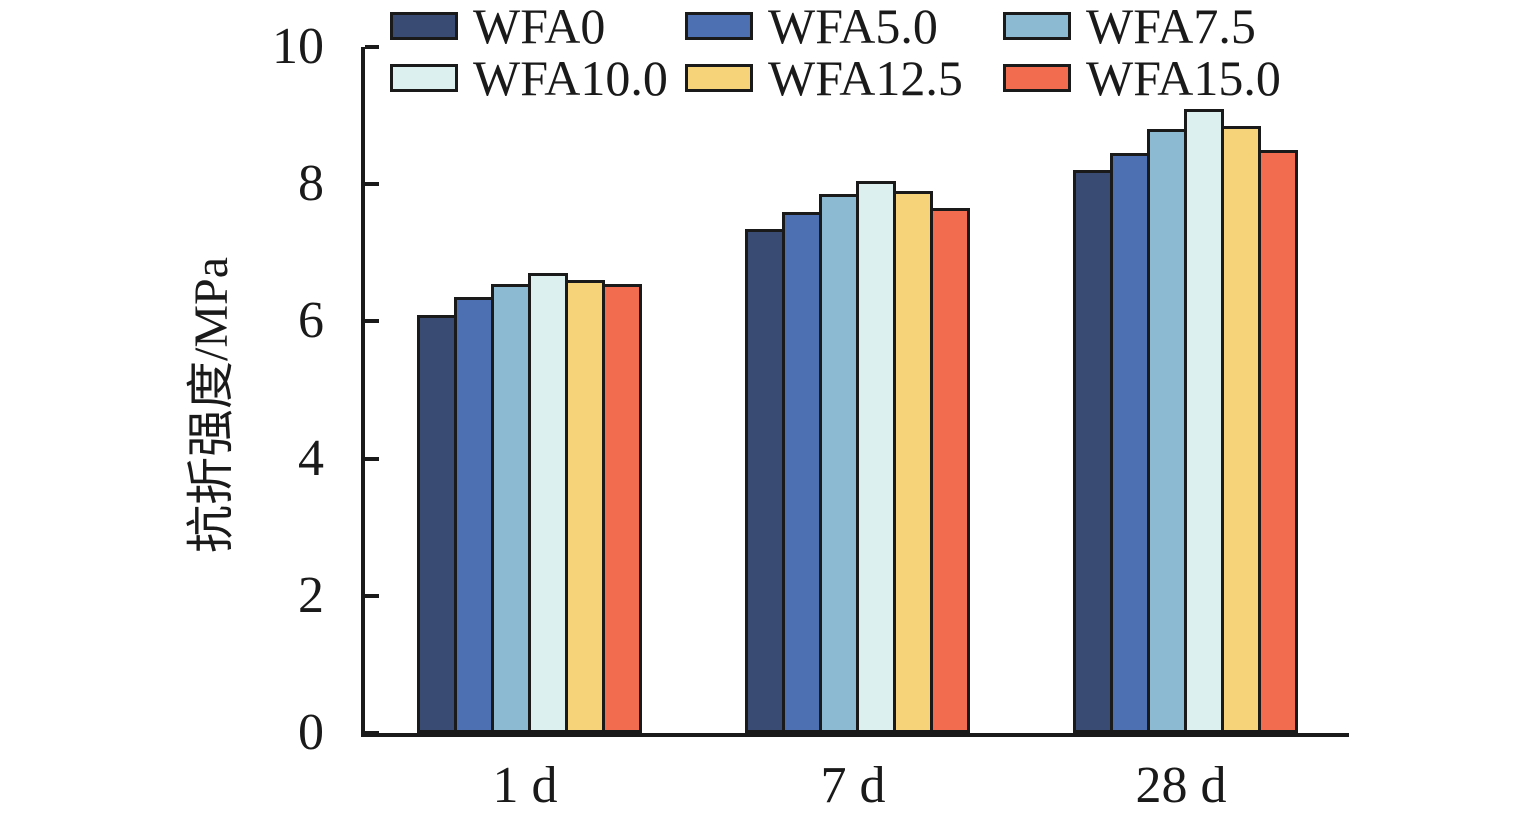 The width and height of the screenshot is (1535, 833). Describe the element at coordinates (1278, 441) in the screenshot. I see `bar-WFA15.0-28d` at that location.